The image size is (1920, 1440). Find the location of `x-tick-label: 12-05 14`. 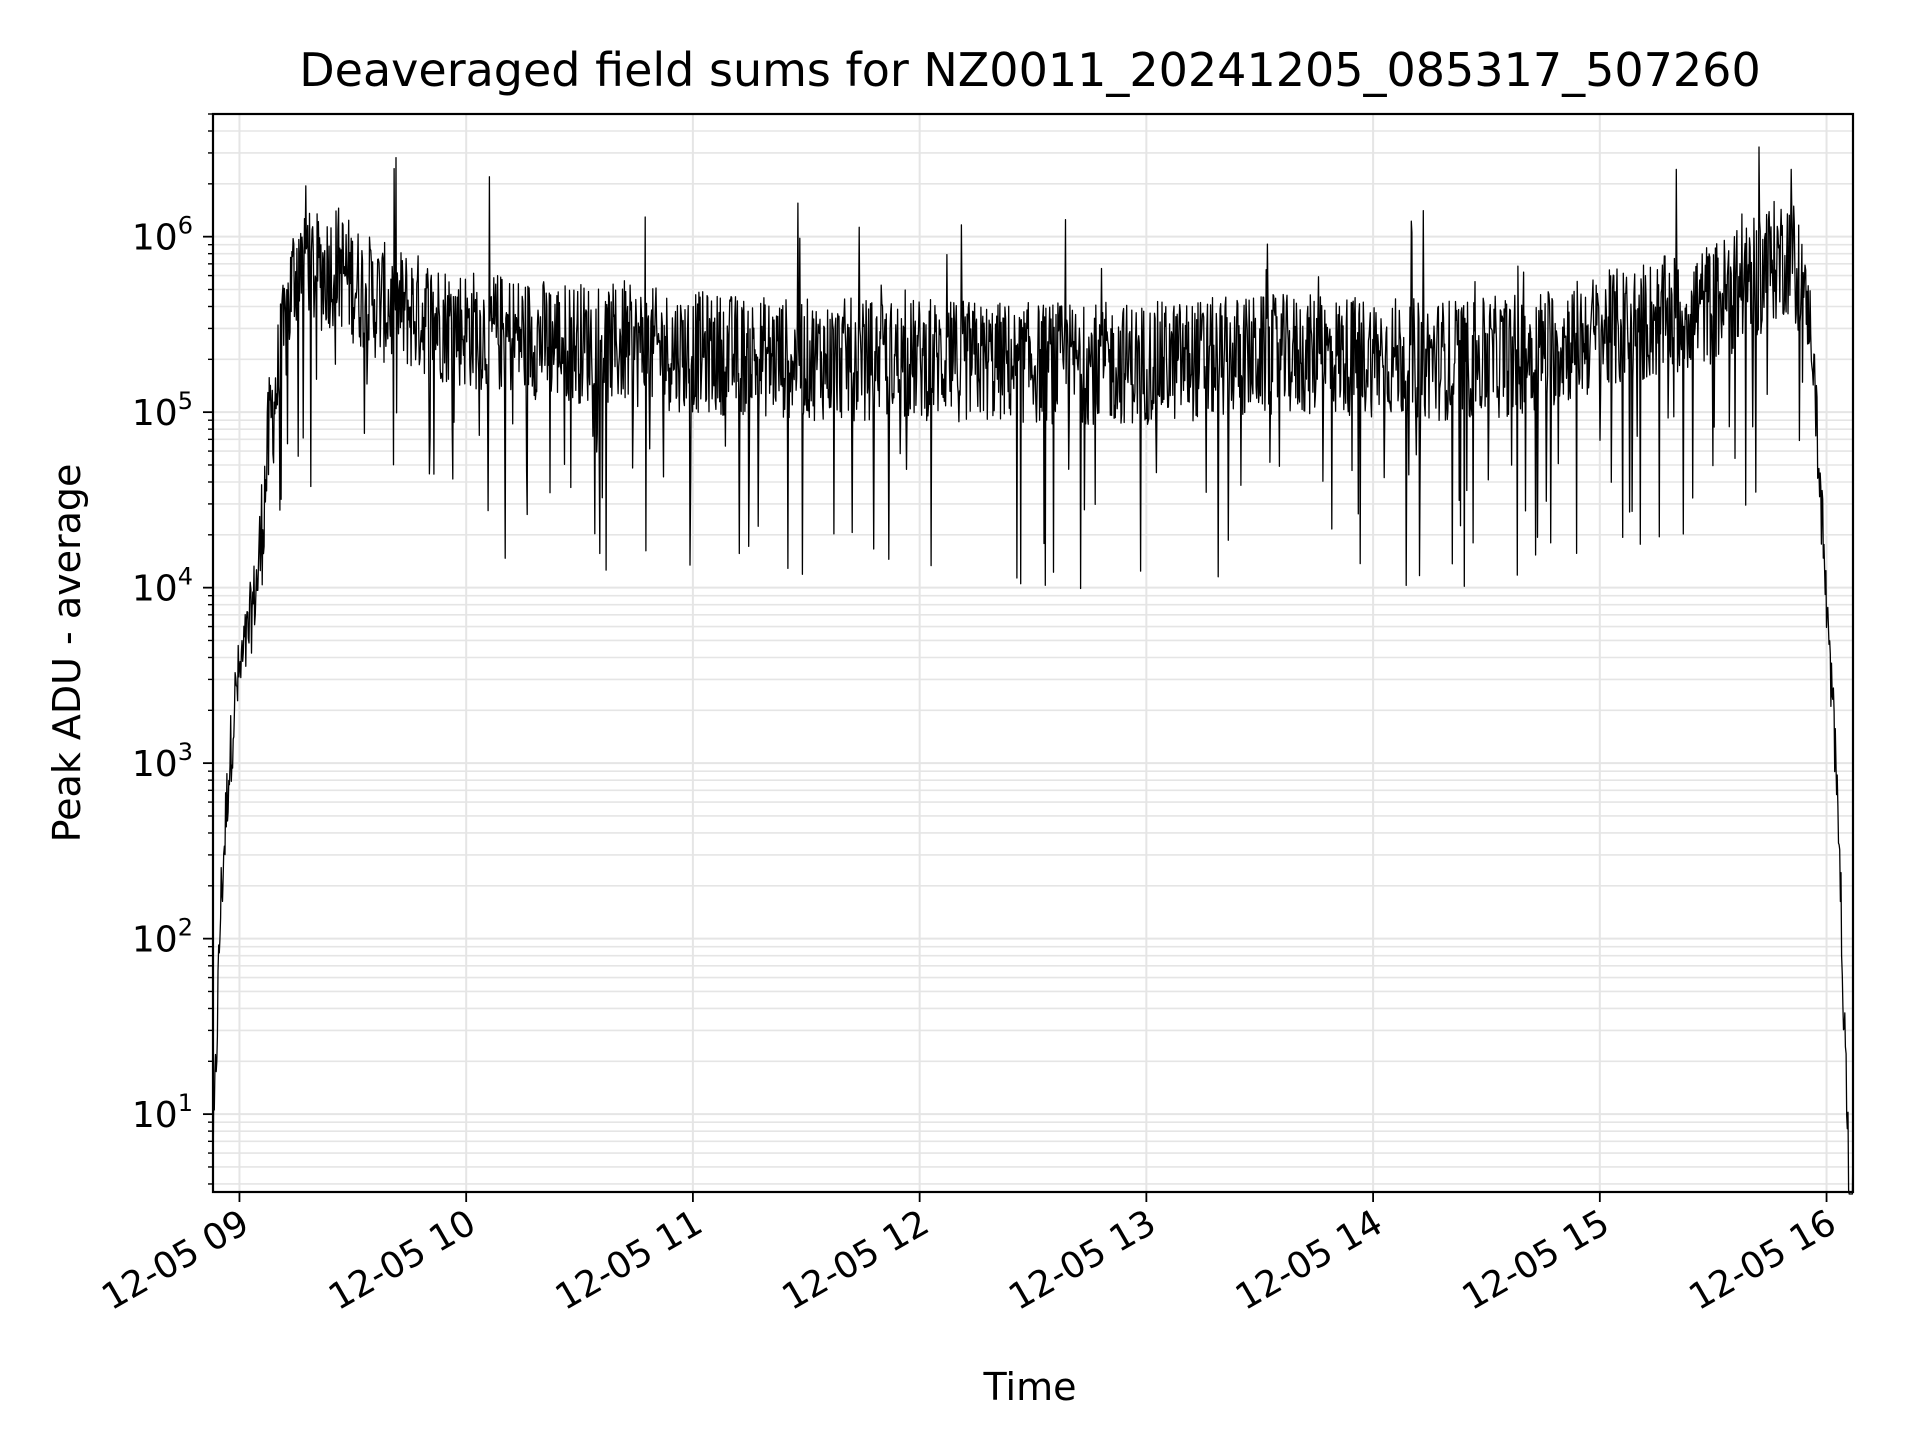

x-tick-label: 12-05 14 is located at coordinates (1309, 1260).